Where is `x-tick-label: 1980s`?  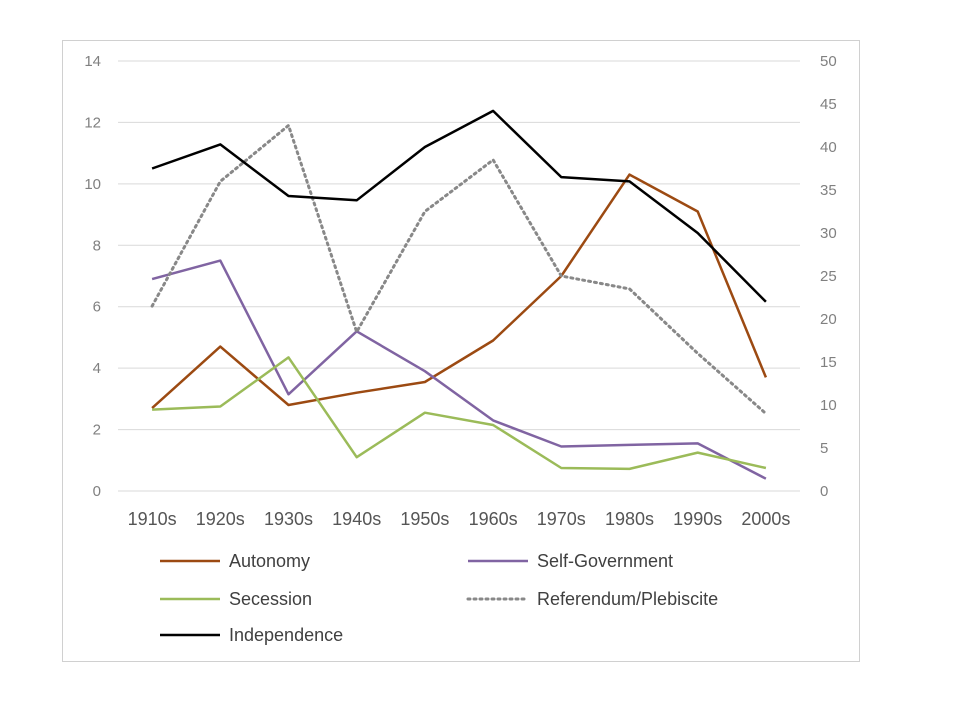
x-tick-label: 1980s is located at coordinates (629, 519).